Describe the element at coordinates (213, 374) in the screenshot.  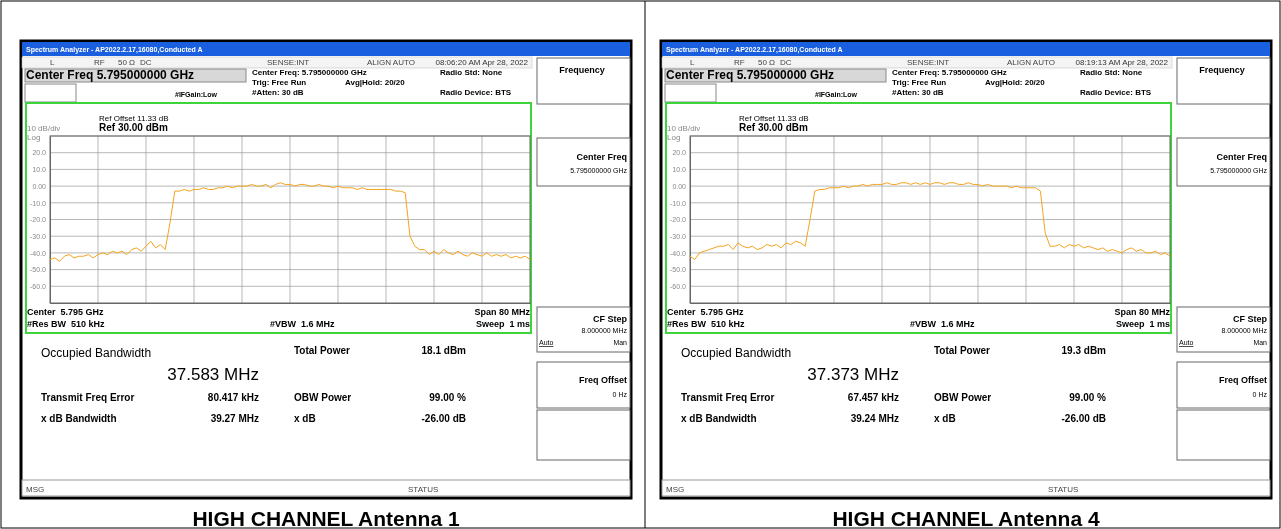
I see `text: 37.583 MHz` at that location.